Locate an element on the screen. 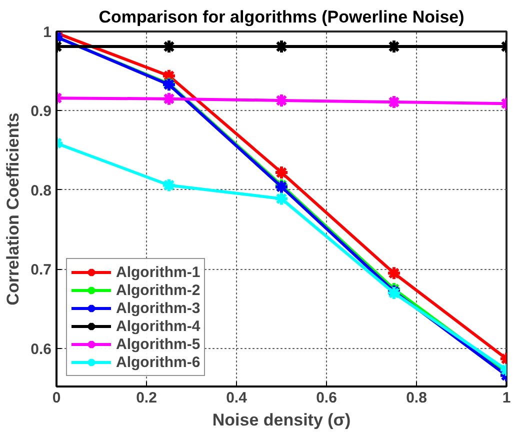  x-tick-label: 0 is located at coordinates (56, 398).